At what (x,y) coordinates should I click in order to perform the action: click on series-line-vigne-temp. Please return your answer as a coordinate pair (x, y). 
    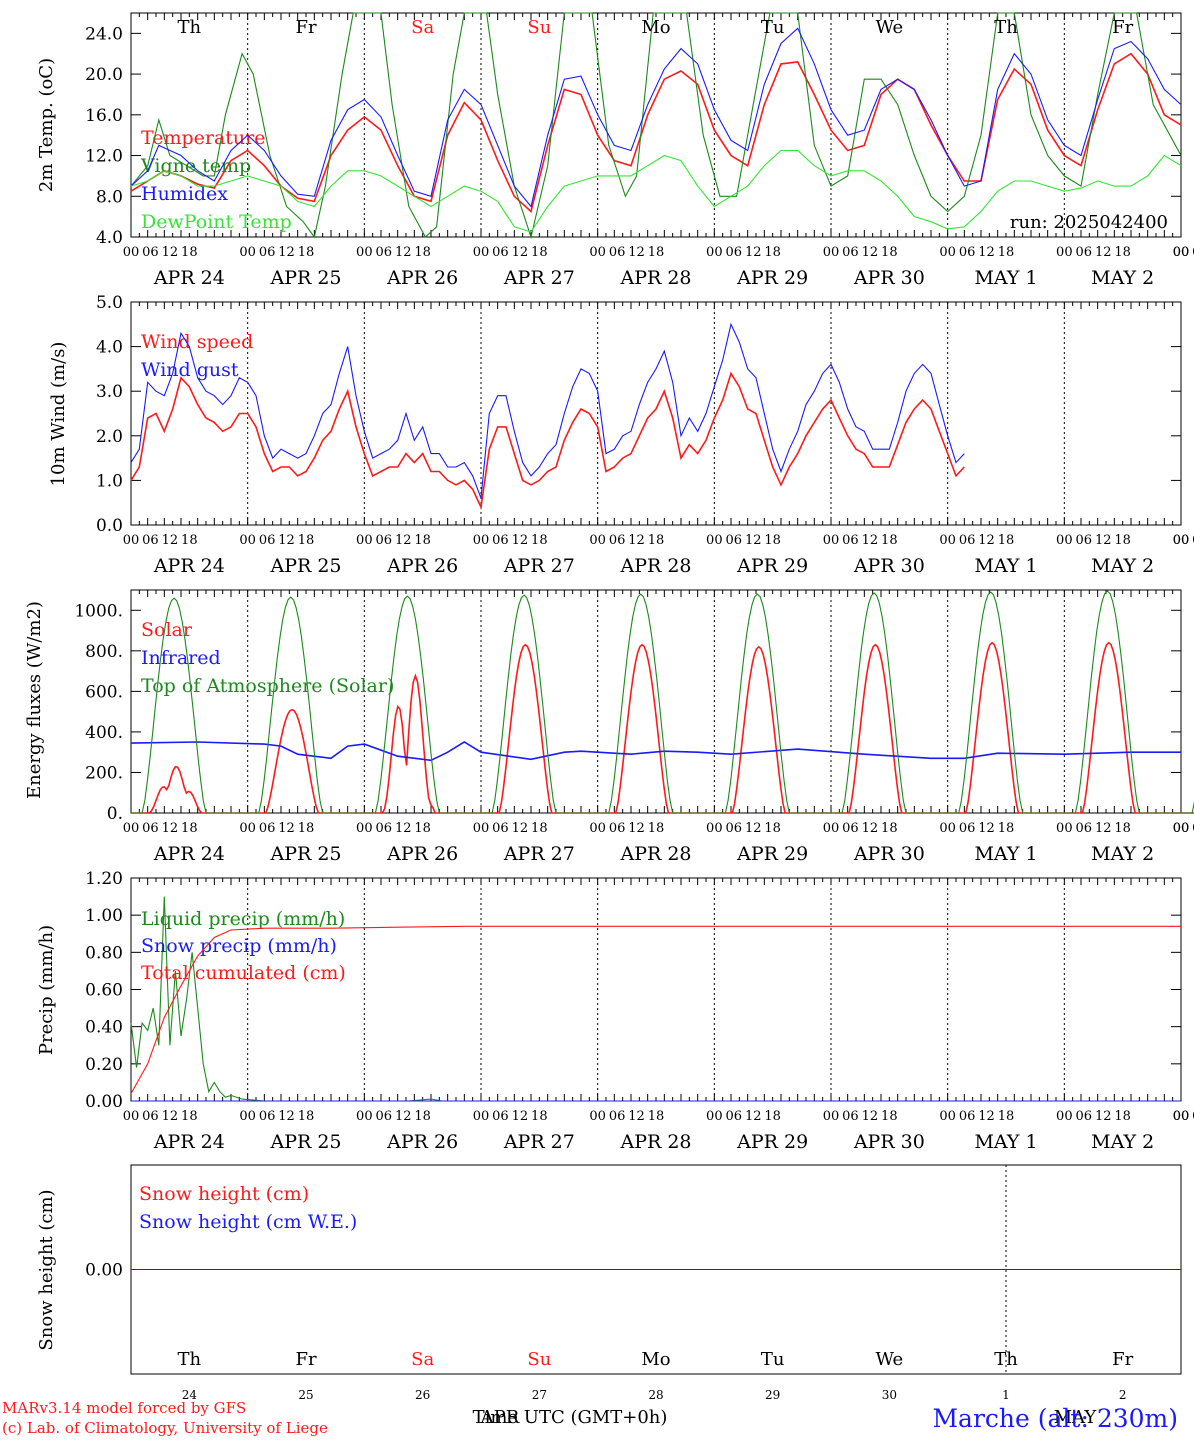
    Looking at the image, I should click on (656, 126).